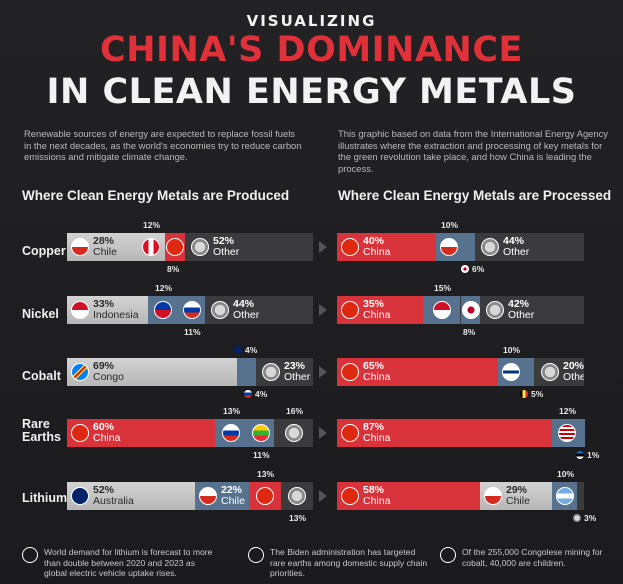  Describe the element at coordinates (475, 195) in the screenshot. I see `section-title-processed: Where Clean Energy Metals are Processed` at that location.